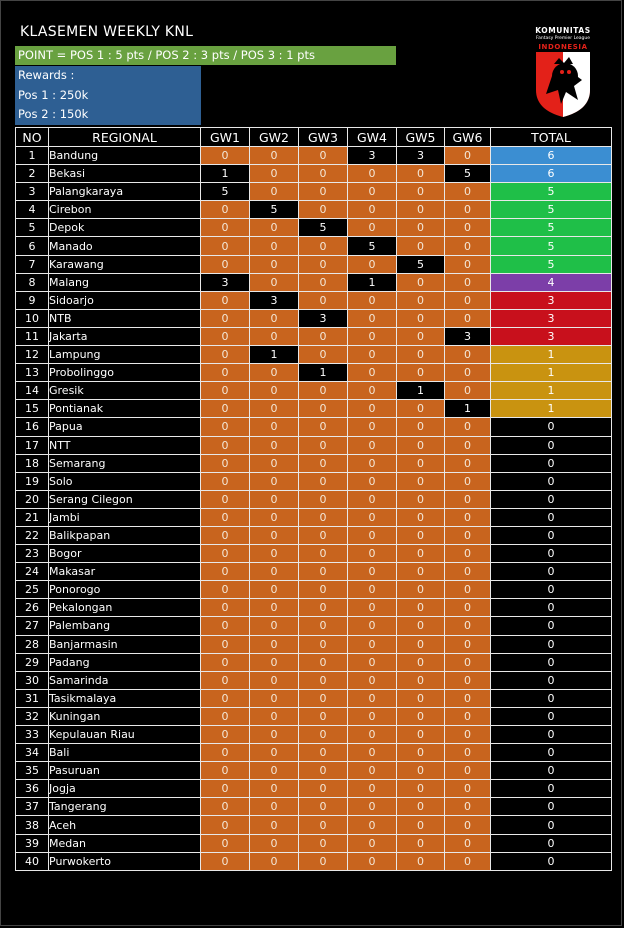 The height and width of the screenshot is (928, 624). Describe the element at coordinates (32, 336) in the screenshot. I see `rank-cell: 11` at that location.